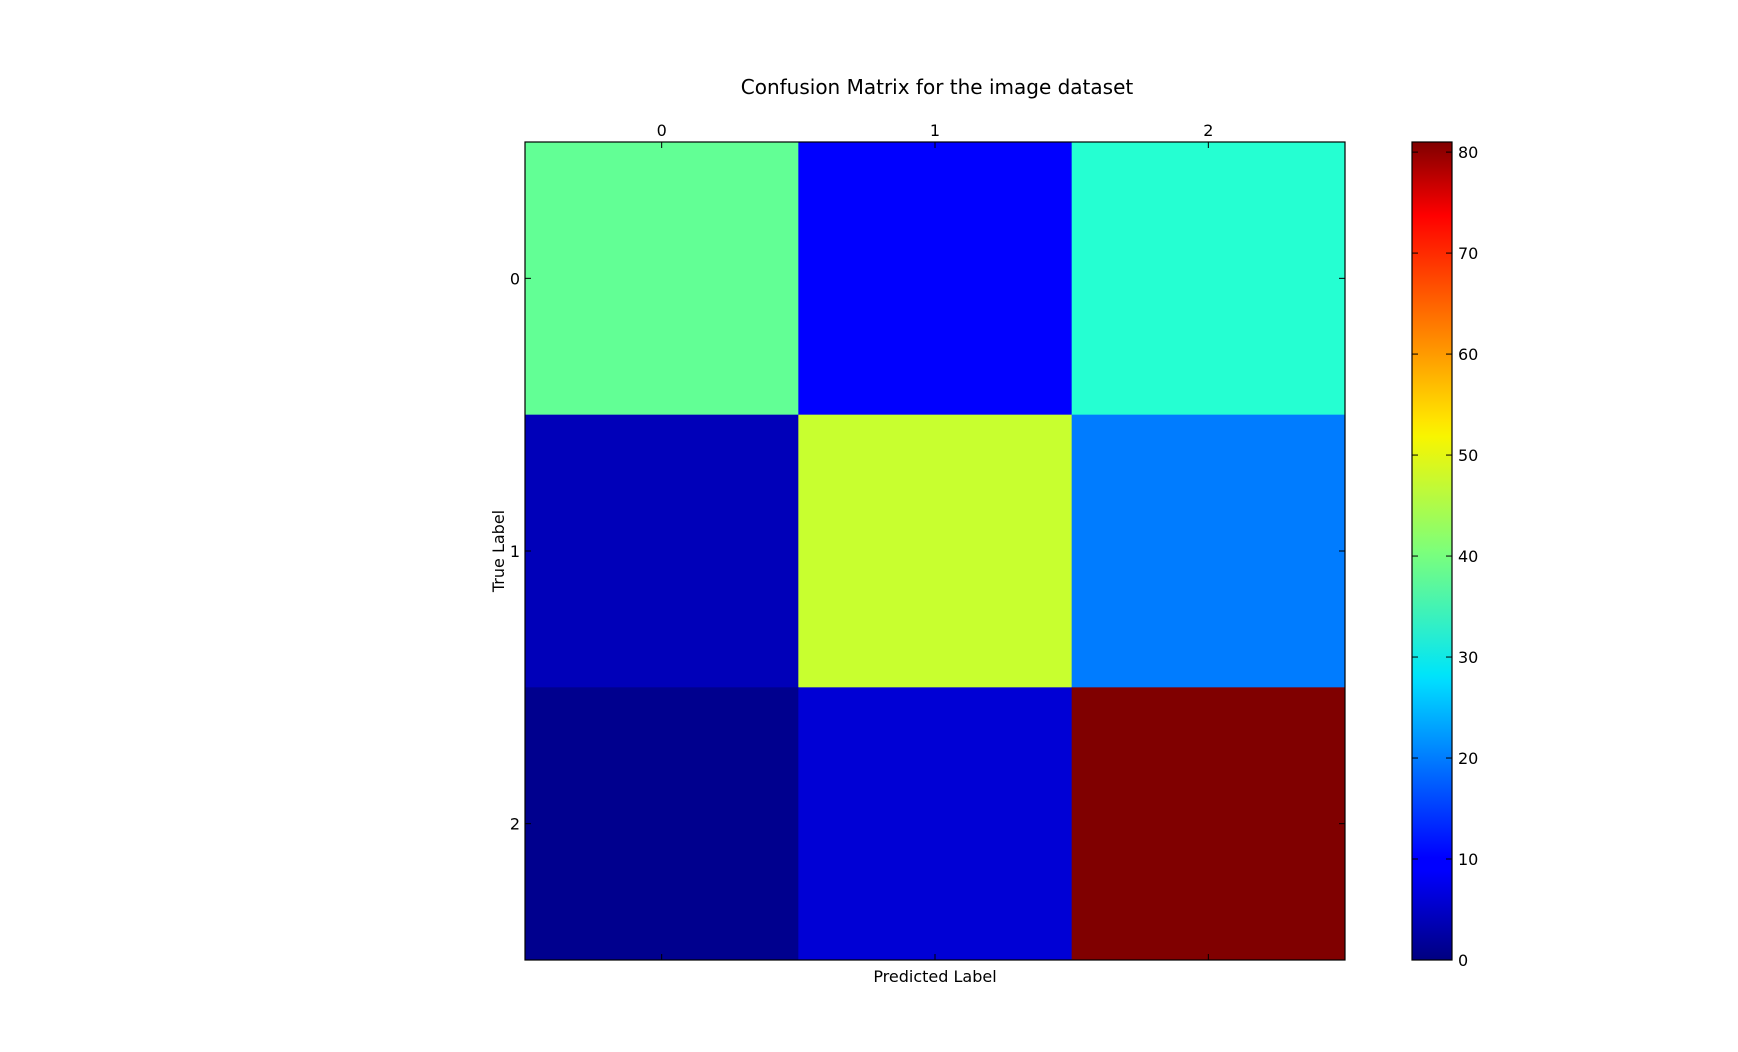 The height and width of the screenshot is (1052, 1738). What do you see at coordinates (937, 87) in the screenshot?
I see `chart-title: Confusion Matrix for the image dataset` at bounding box center [937, 87].